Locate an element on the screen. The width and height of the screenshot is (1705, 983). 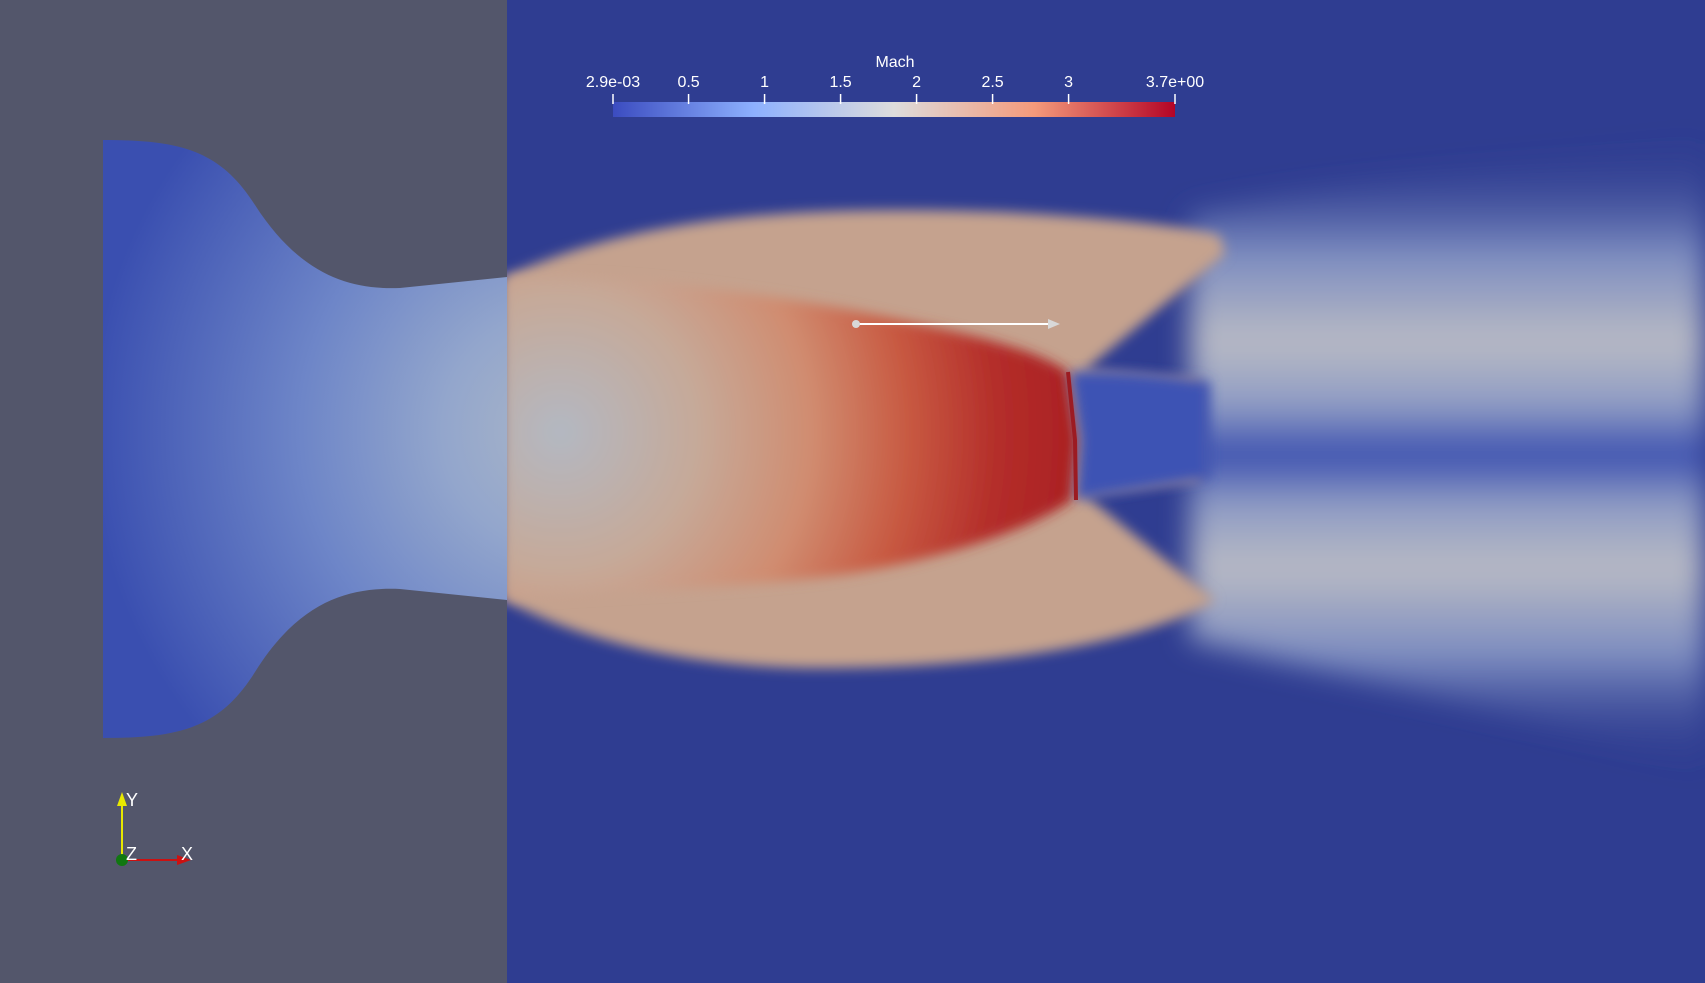
colorbar-title: Mach is located at coordinates (894, 62).